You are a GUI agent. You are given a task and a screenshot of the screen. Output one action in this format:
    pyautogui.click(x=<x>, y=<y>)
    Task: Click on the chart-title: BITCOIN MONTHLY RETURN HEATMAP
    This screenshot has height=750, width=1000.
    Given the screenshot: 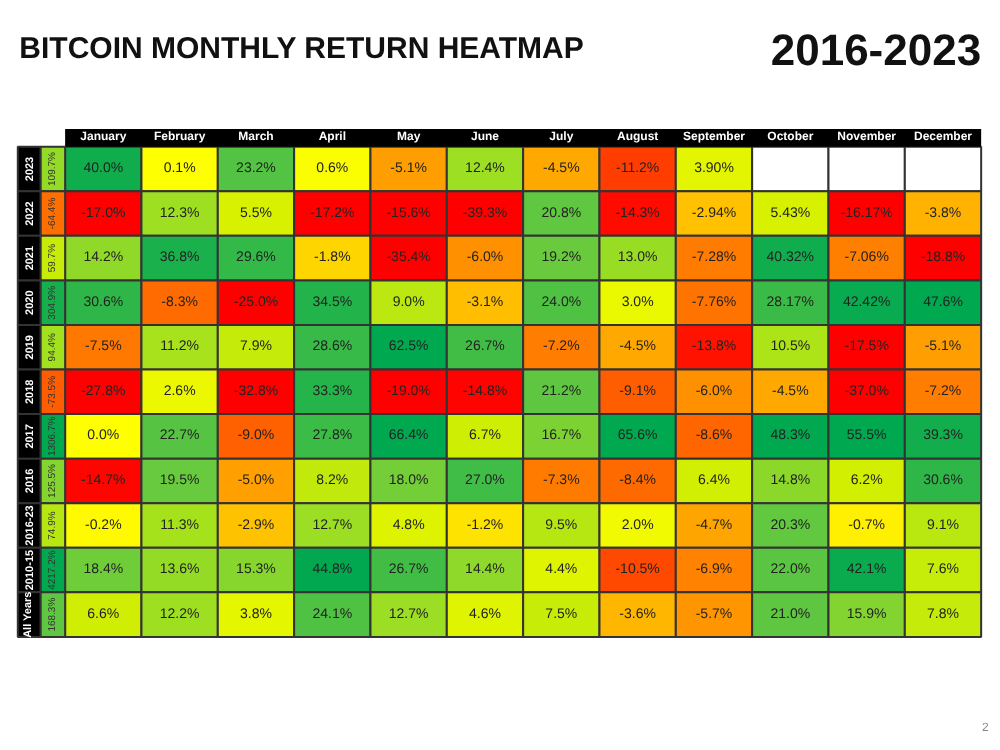 What is the action you would take?
    pyautogui.click(x=301, y=48)
    